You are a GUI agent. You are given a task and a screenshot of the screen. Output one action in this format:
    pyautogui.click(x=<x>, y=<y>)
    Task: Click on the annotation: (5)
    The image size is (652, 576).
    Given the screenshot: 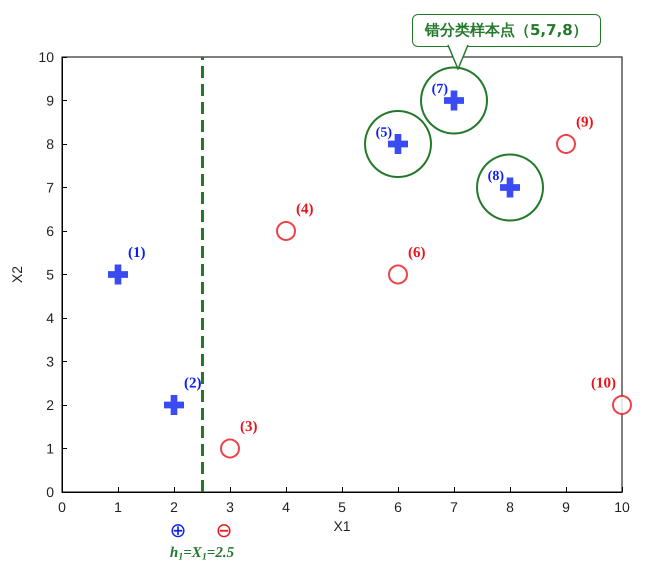 What is the action you would take?
    pyautogui.click(x=384, y=133)
    